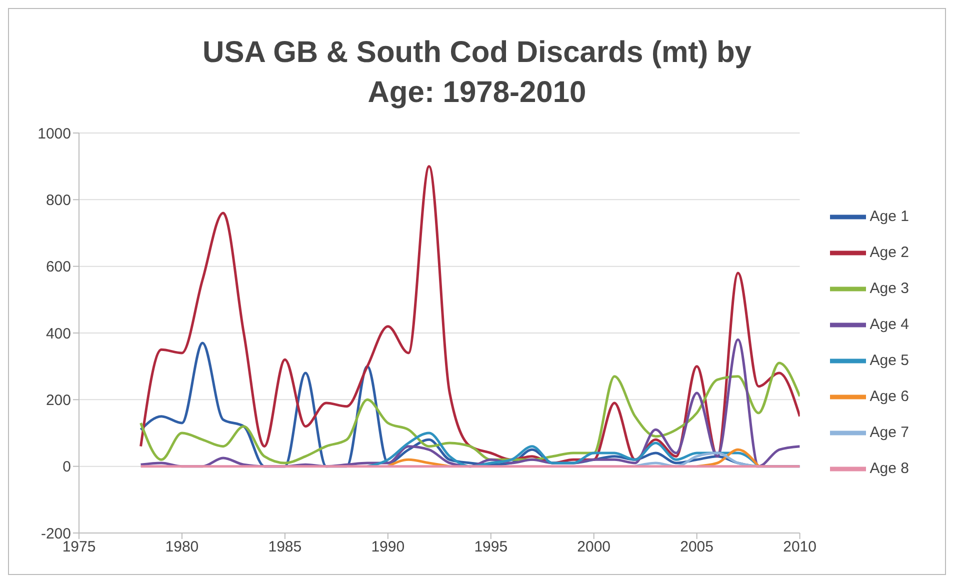 The image size is (954, 581). I want to click on x-tick-label: 1980, so click(182, 547).